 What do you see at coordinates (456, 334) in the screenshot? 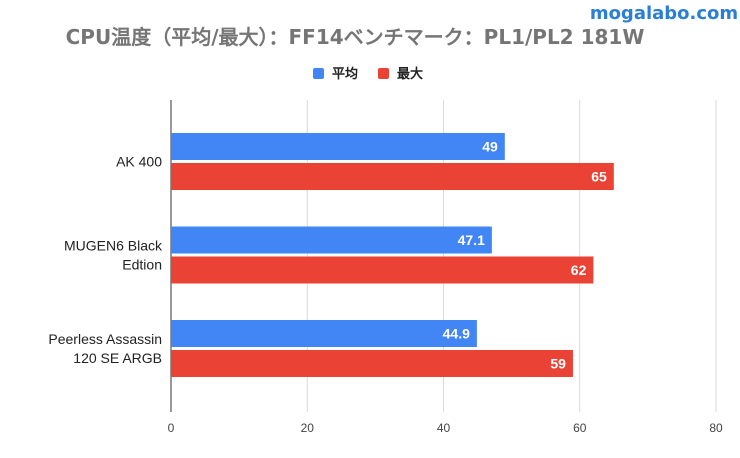
I see `data-label: 44.9` at bounding box center [456, 334].